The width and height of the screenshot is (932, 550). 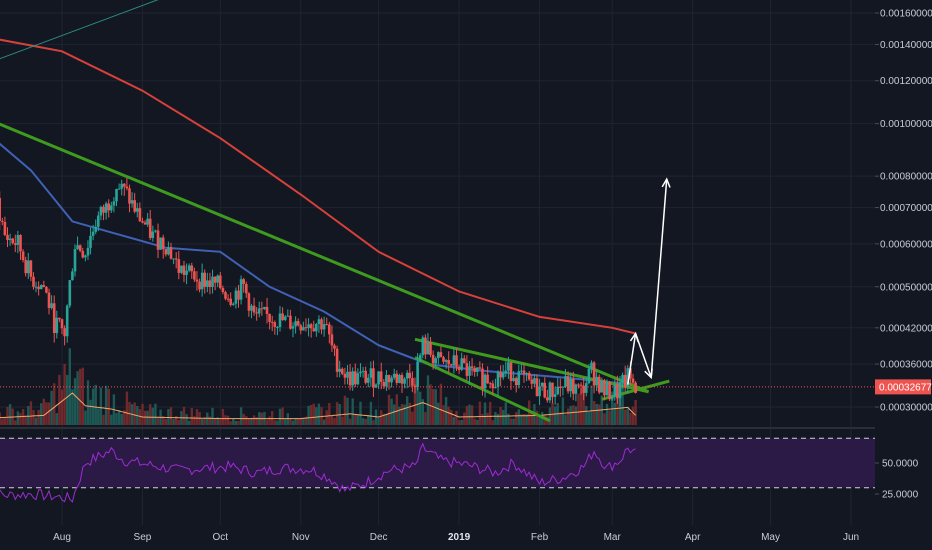 What do you see at coordinates (905, 387) in the screenshot?
I see `last-price-label: 0.00032677` at bounding box center [905, 387].